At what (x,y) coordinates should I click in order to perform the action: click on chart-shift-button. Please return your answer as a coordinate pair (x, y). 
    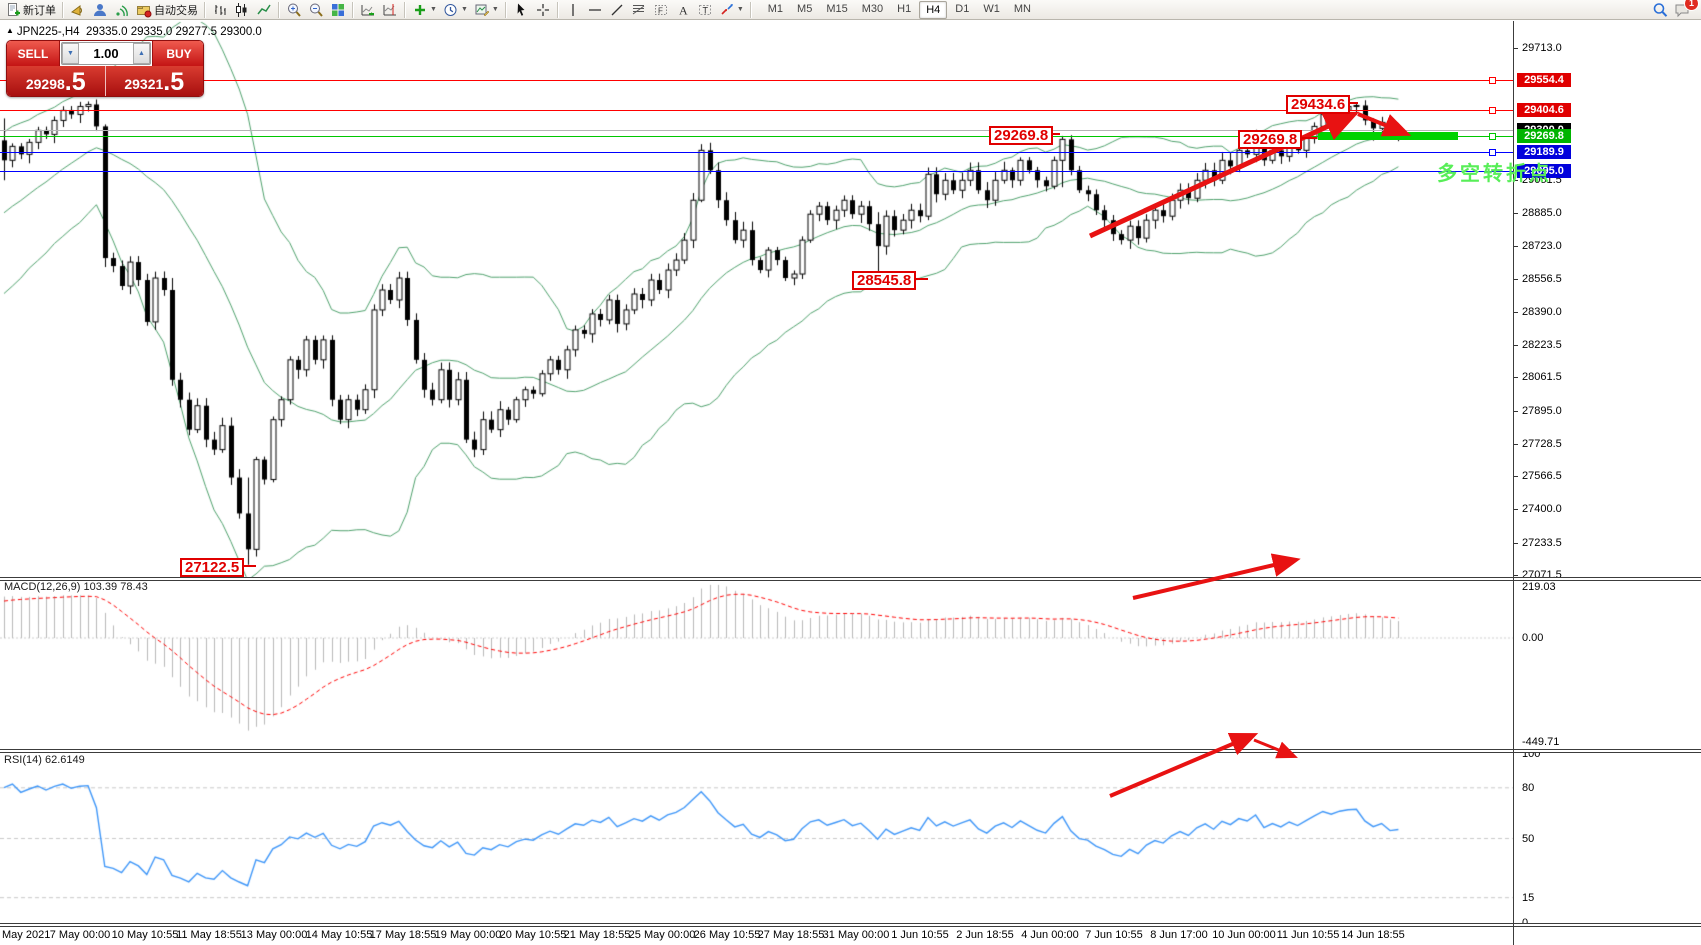
    Looking at the image, I should click on (390, 10).